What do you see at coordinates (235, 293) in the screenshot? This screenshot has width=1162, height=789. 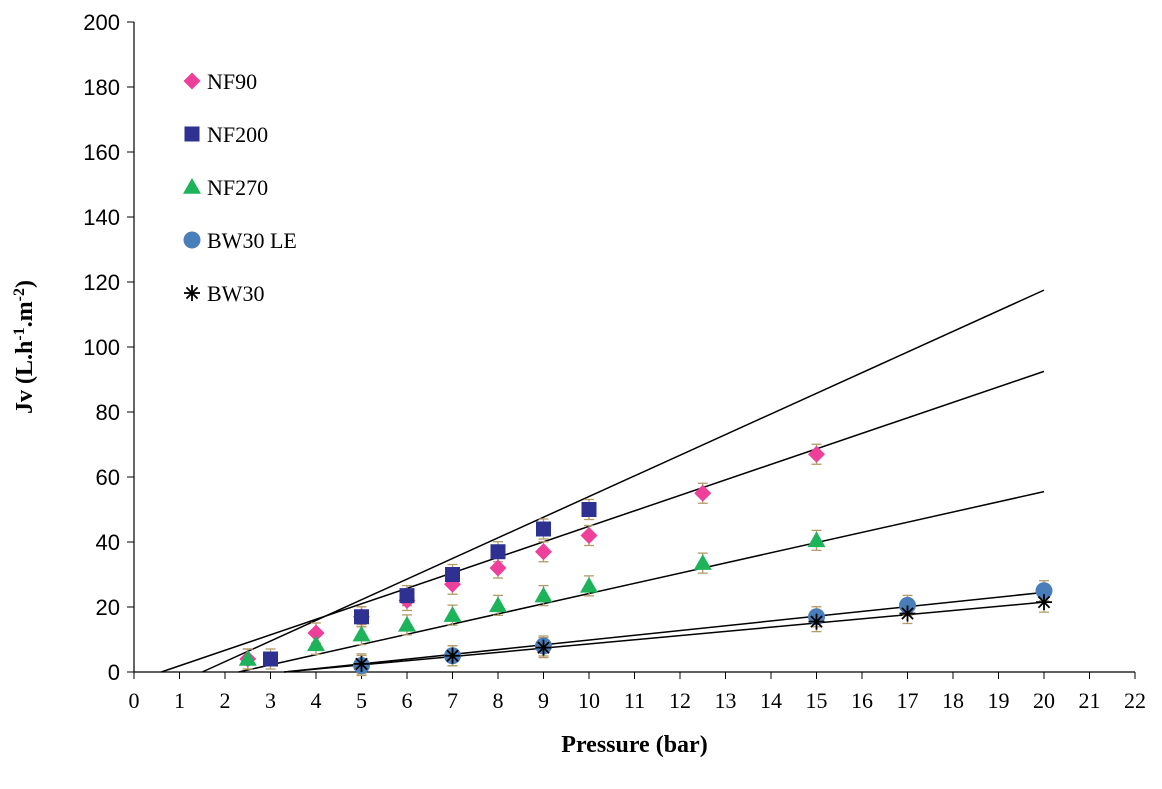 I see `legend-label-bw30: BW30` at bounding box center [235, 293].